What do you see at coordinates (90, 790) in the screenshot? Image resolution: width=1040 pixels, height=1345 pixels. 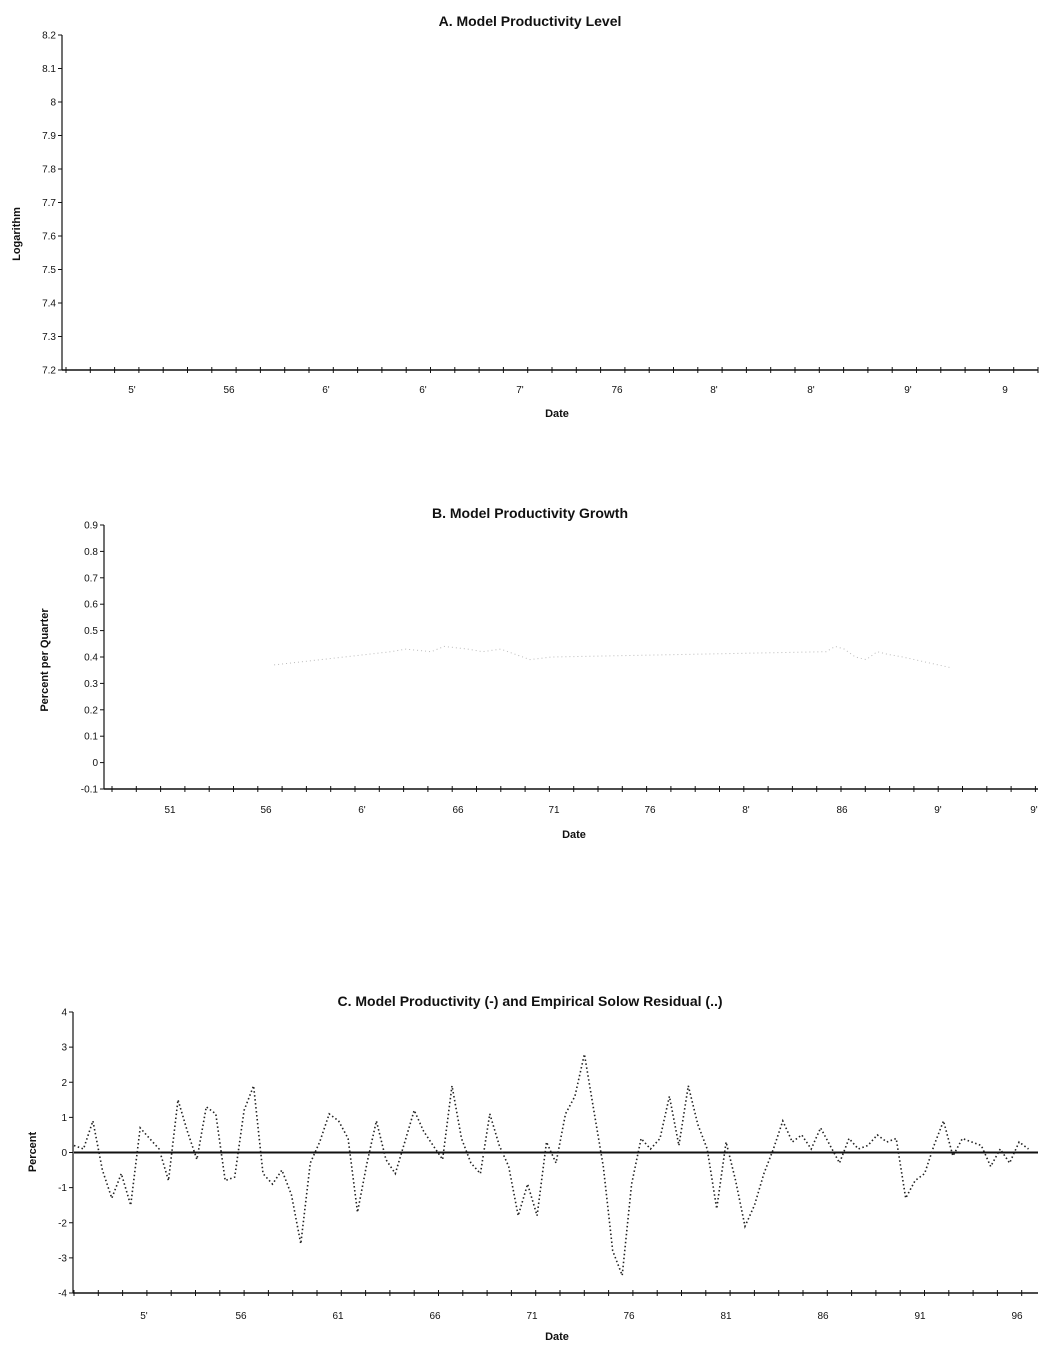 I see `y-tick-label: -0.1` at bounding box center [90, 790].